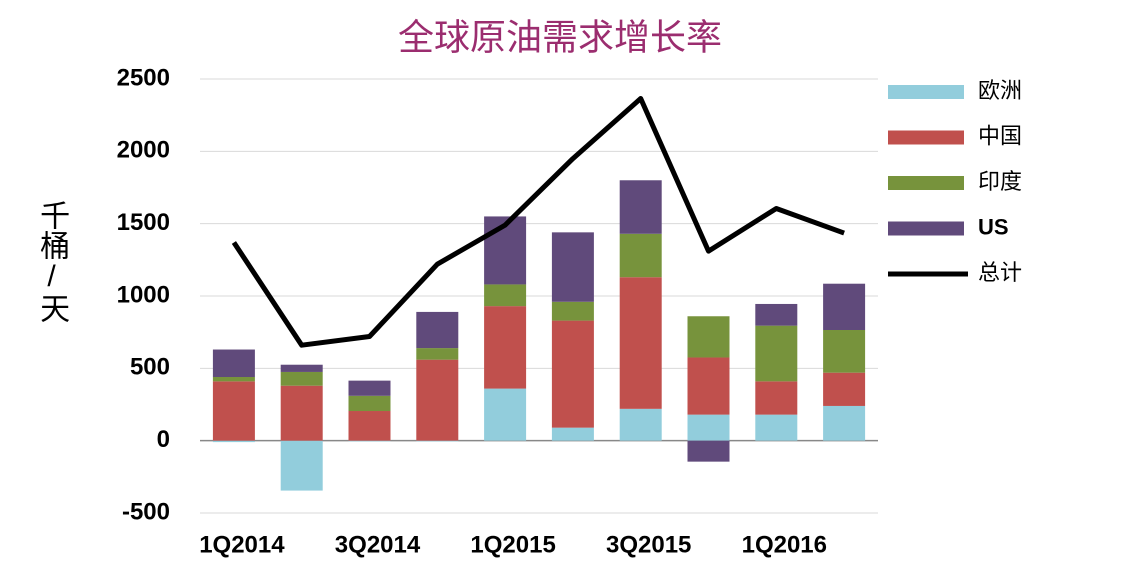 Image resolution: width=1130 pixels, height=565 pixels. I want to click on y-tick-label: 1000, so click(143, 294).